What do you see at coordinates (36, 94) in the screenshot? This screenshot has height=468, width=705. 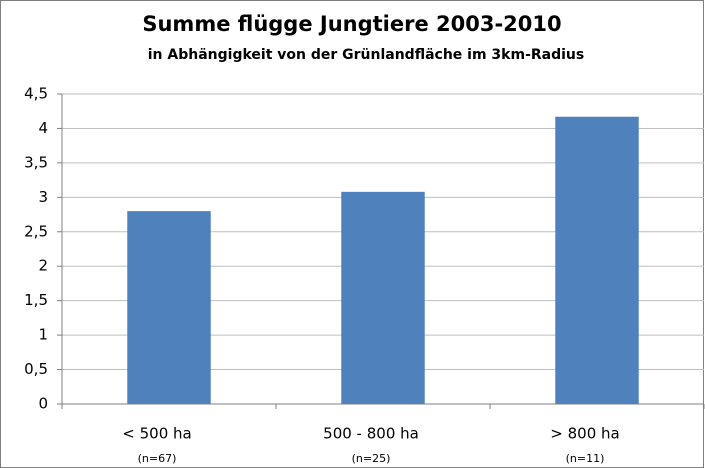 I see `y-tick-label: 4,5` at bounding box center [36, 94].